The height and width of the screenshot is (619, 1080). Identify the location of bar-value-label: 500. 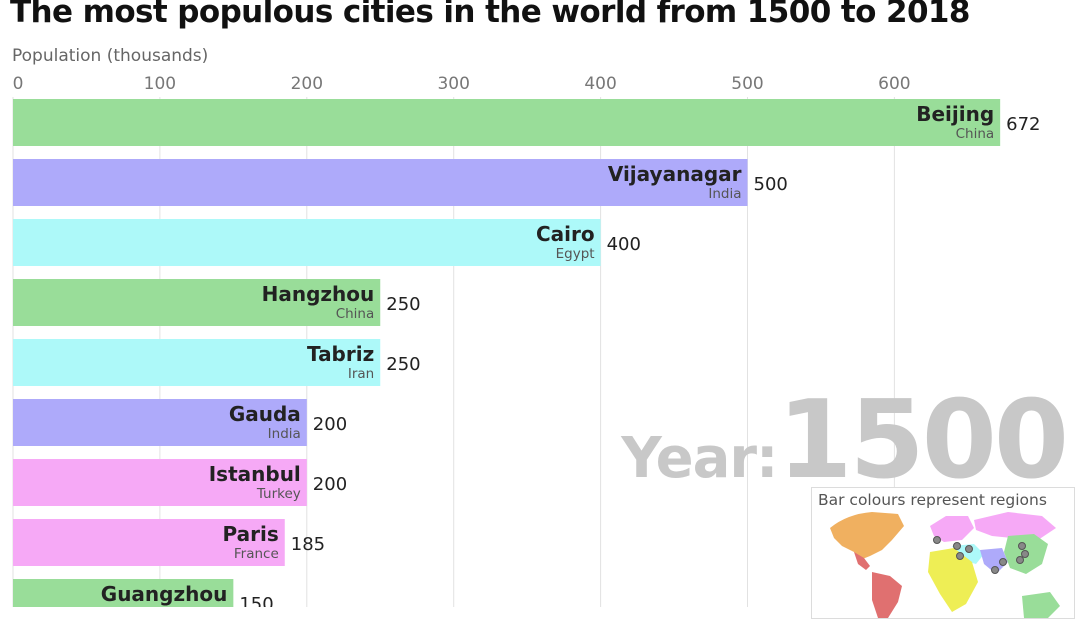
(771, 184).